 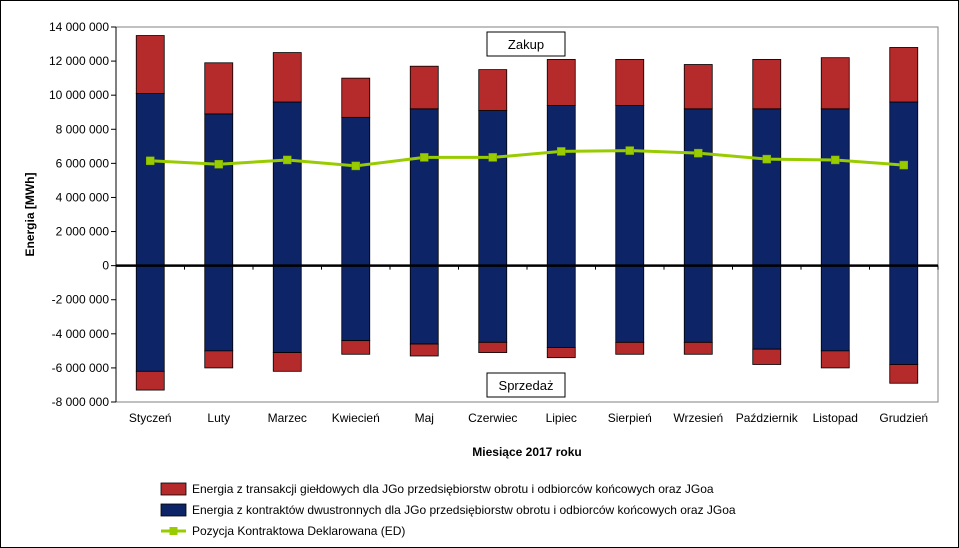 I want to click on annotation-label: Zakup, so click(x=526, y=44).